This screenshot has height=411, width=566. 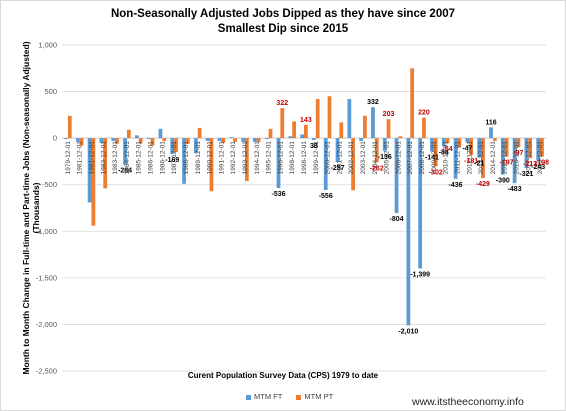 I want to click on y-tick-label: 500, so click(x=50, y=91).